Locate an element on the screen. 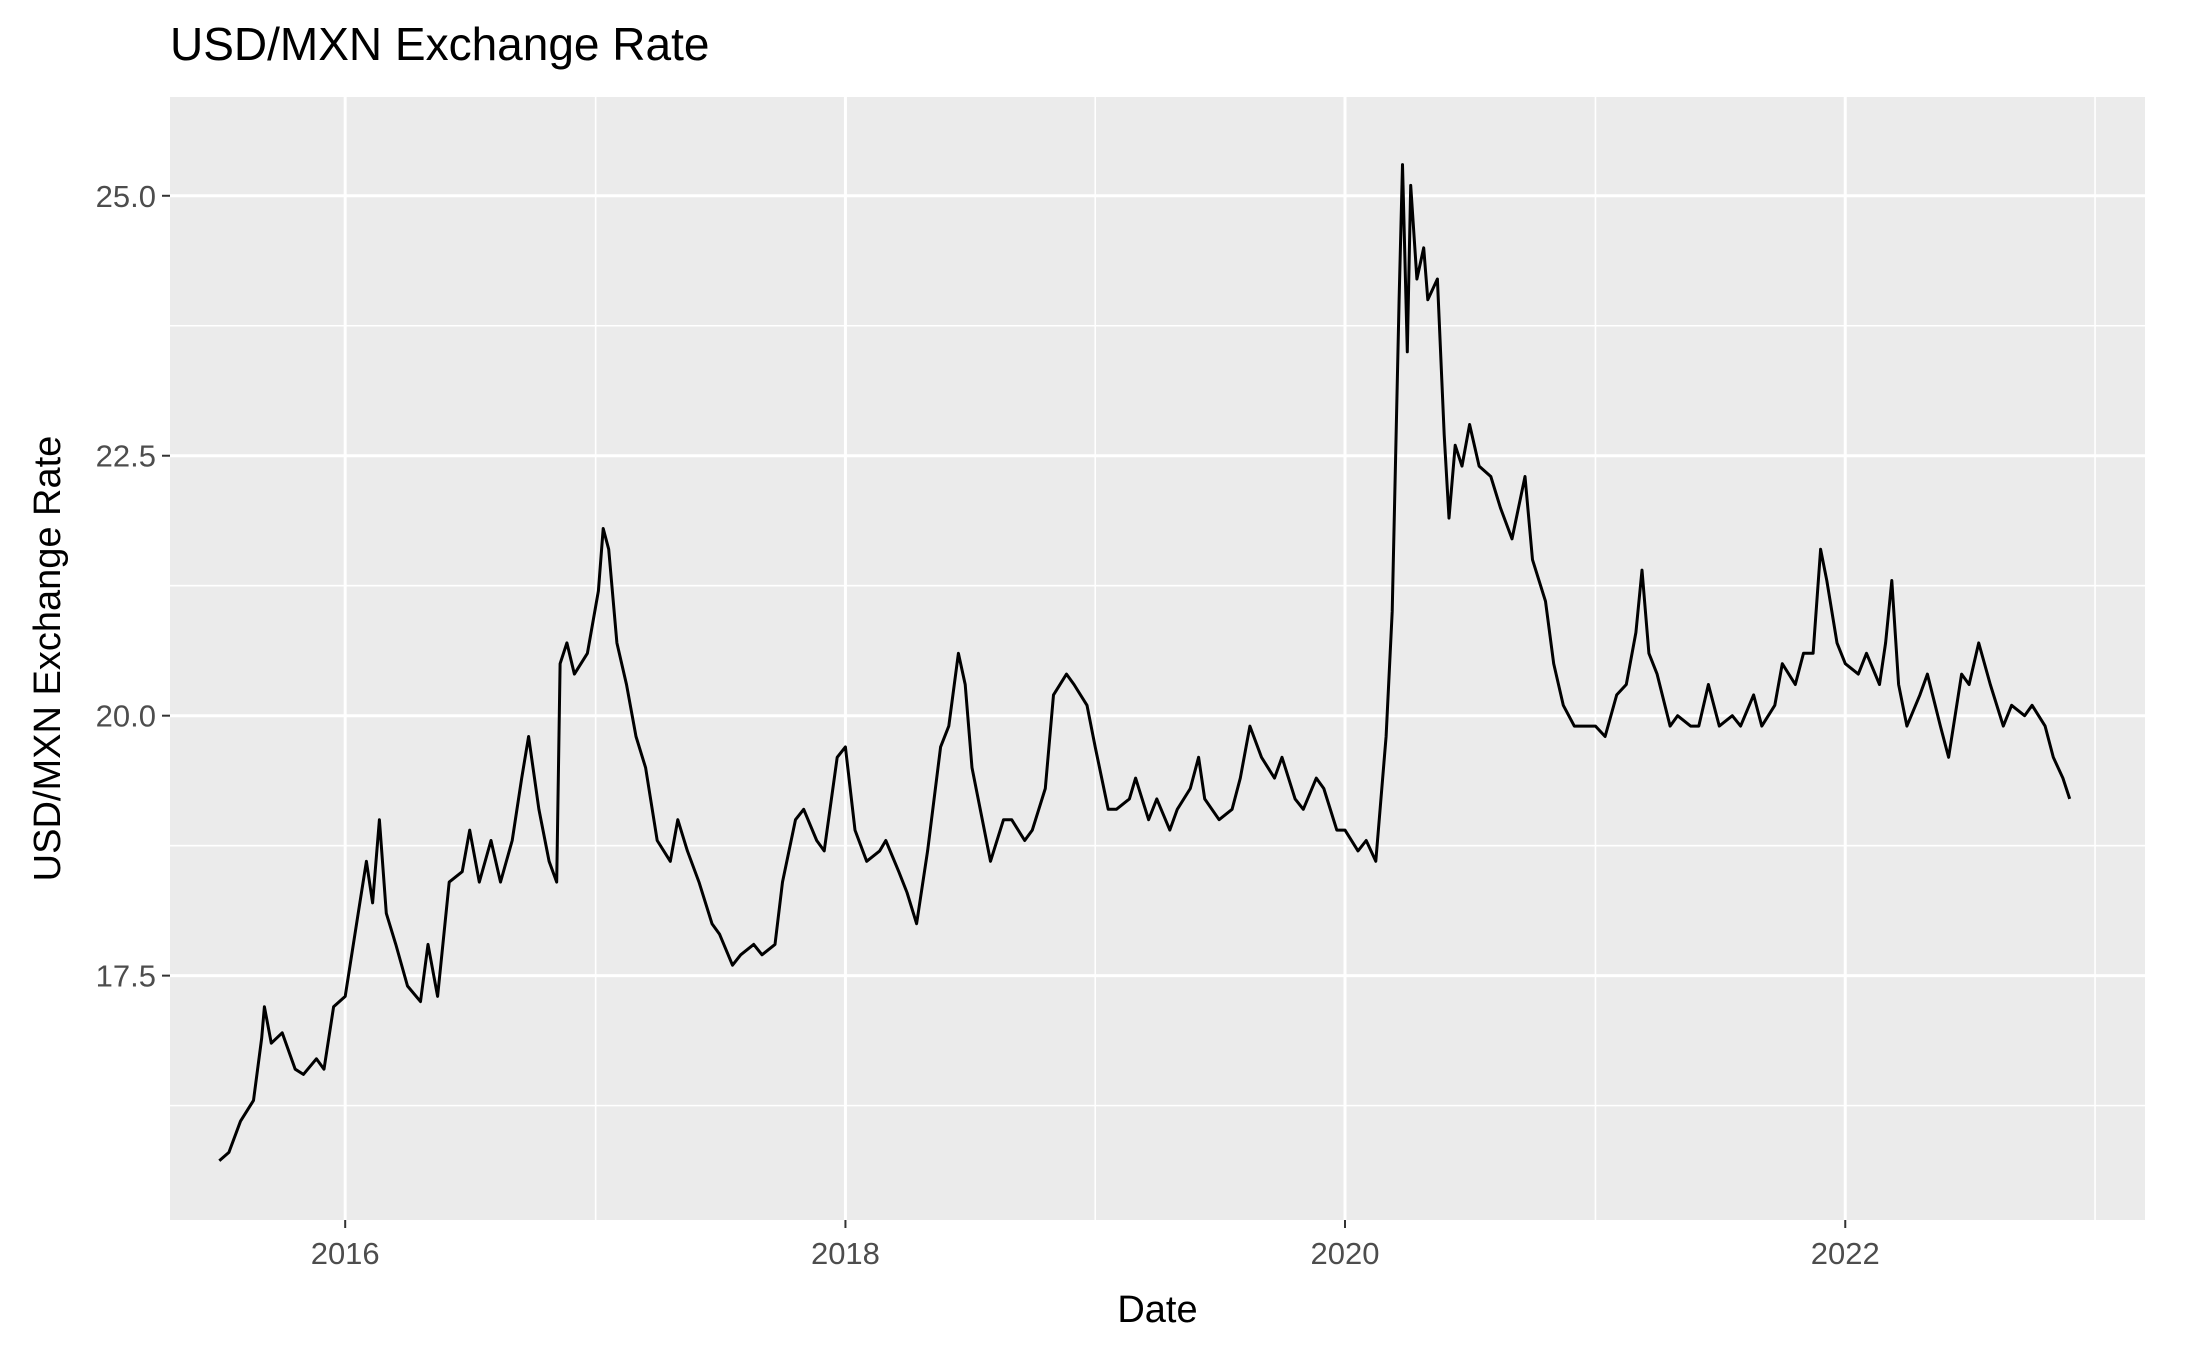  x-tick-label: 2016 is located at coordinates (345, 1253).